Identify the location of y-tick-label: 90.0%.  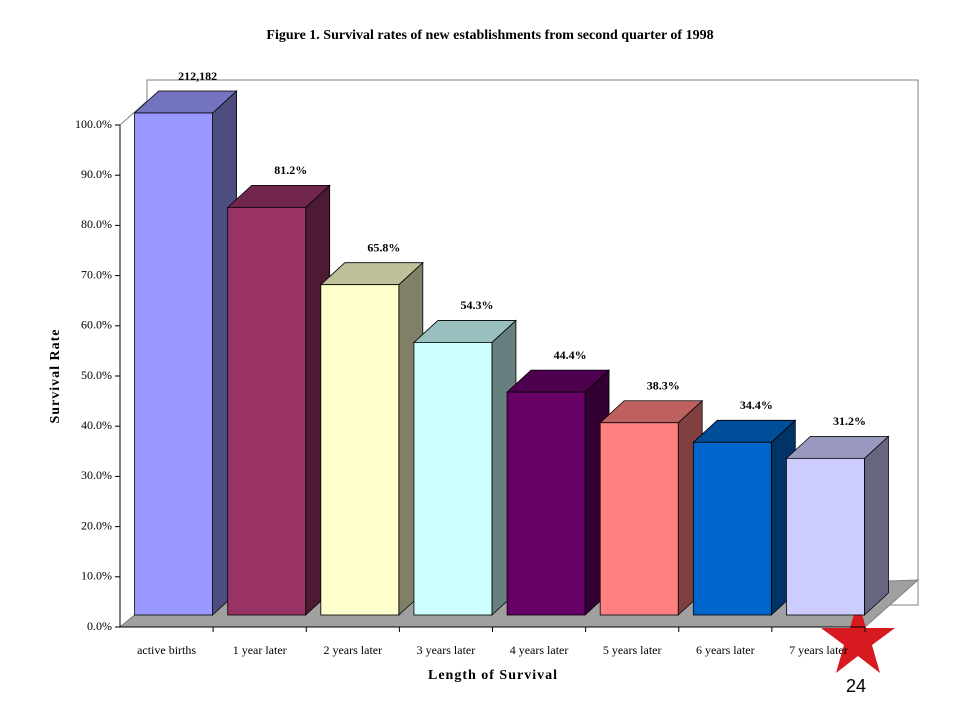
(96, 174).